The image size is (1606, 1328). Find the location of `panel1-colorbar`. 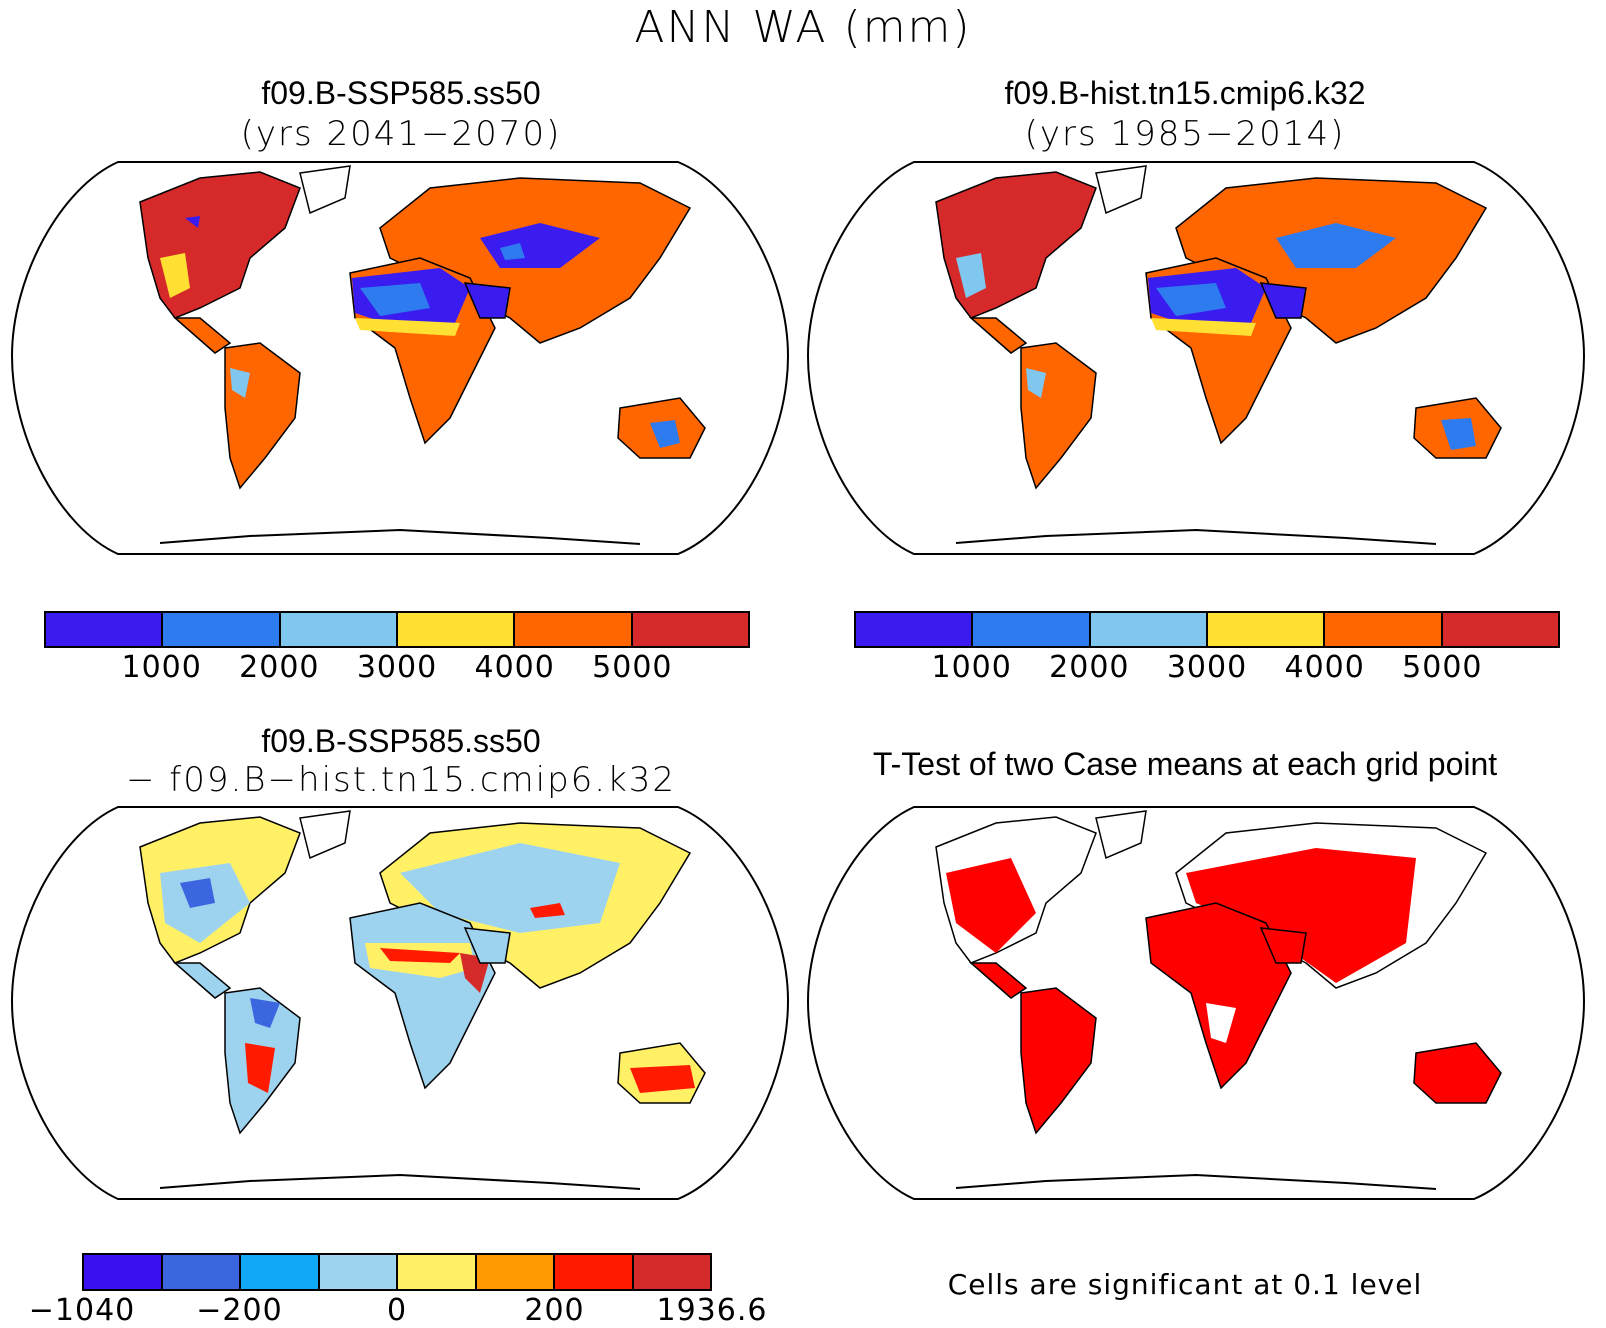

panel1-colorbar is located at coordinates (397, 629).